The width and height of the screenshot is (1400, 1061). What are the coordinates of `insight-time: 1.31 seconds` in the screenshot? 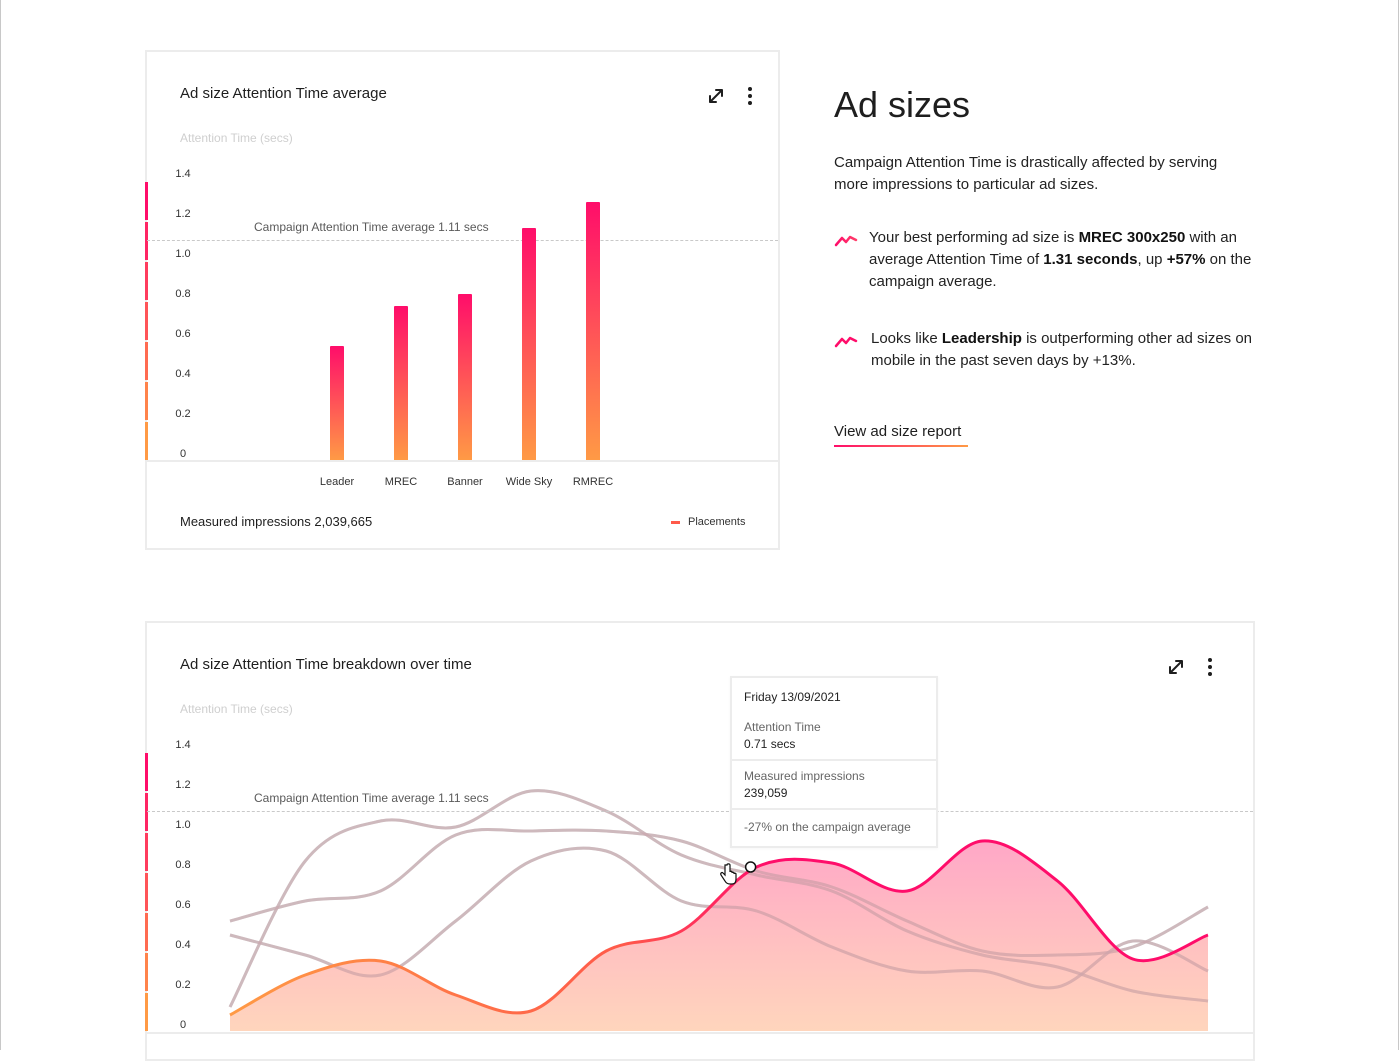 It's located at (1090, 259).